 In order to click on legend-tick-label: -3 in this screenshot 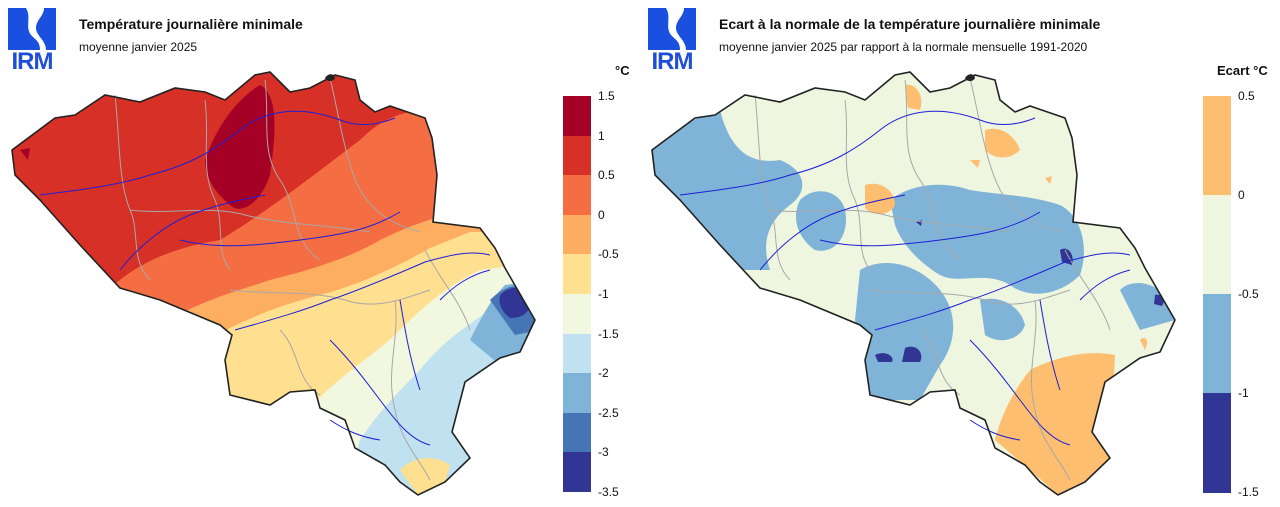, I will do `click(603, 452)`.